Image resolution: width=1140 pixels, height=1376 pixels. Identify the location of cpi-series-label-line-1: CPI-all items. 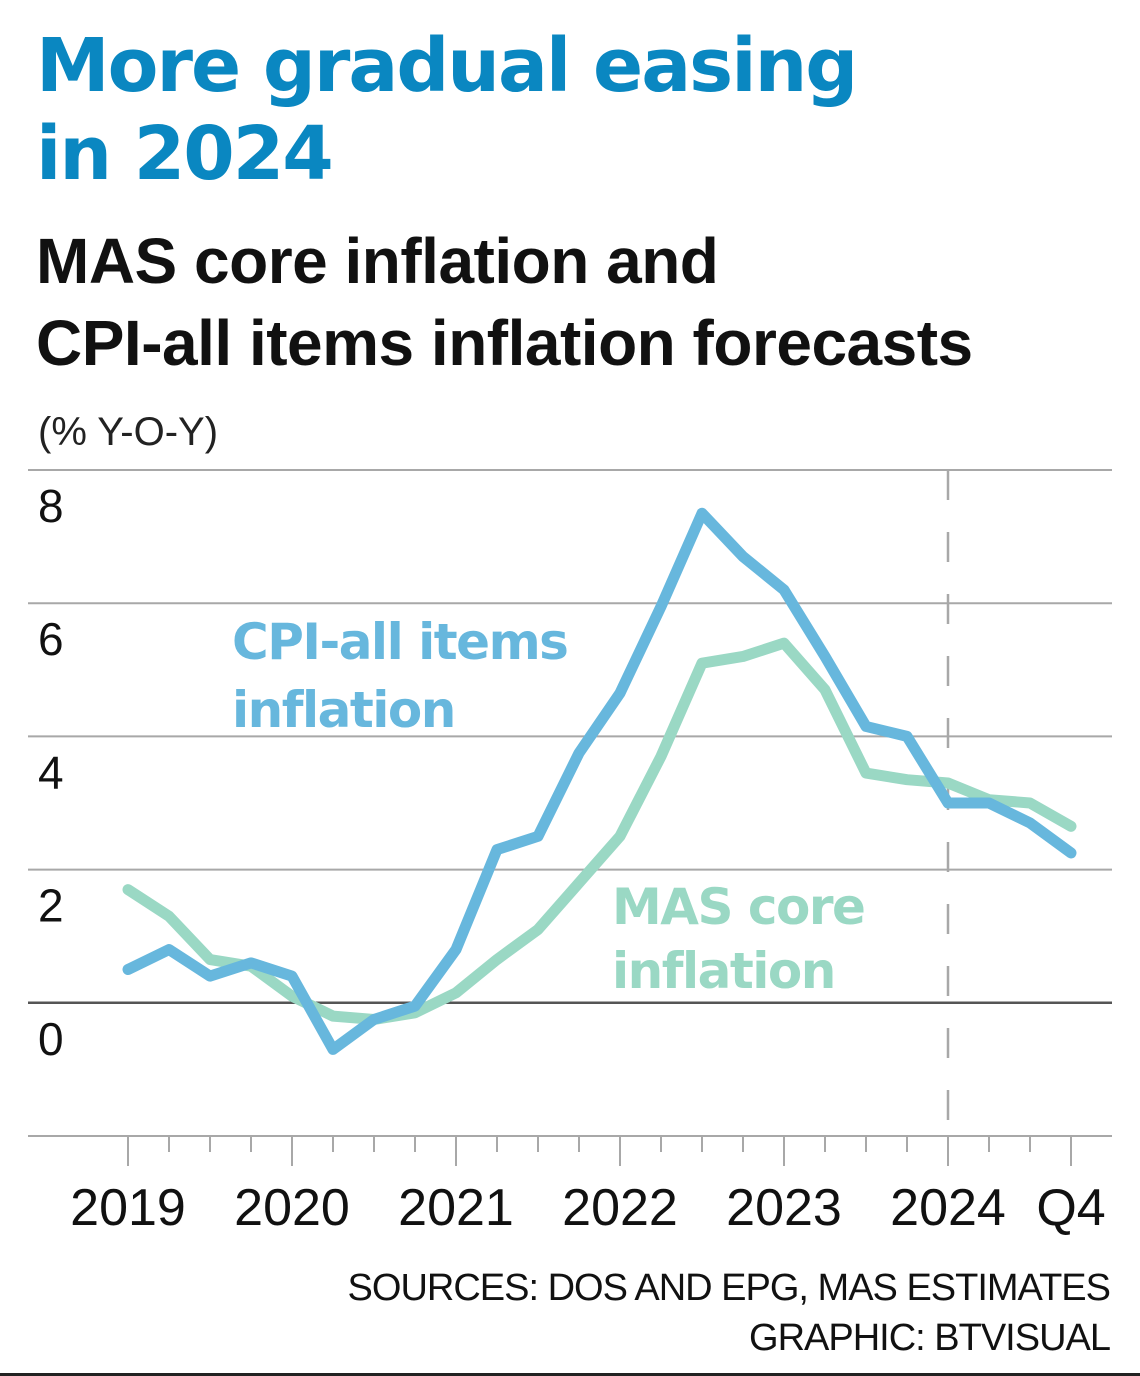
(399, 642).